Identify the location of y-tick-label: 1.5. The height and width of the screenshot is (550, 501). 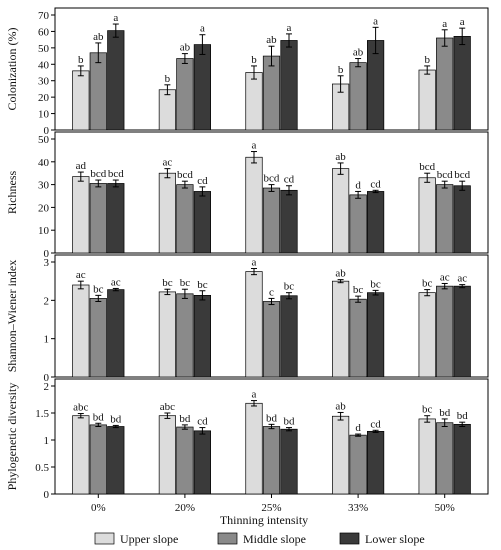
(42, 414).